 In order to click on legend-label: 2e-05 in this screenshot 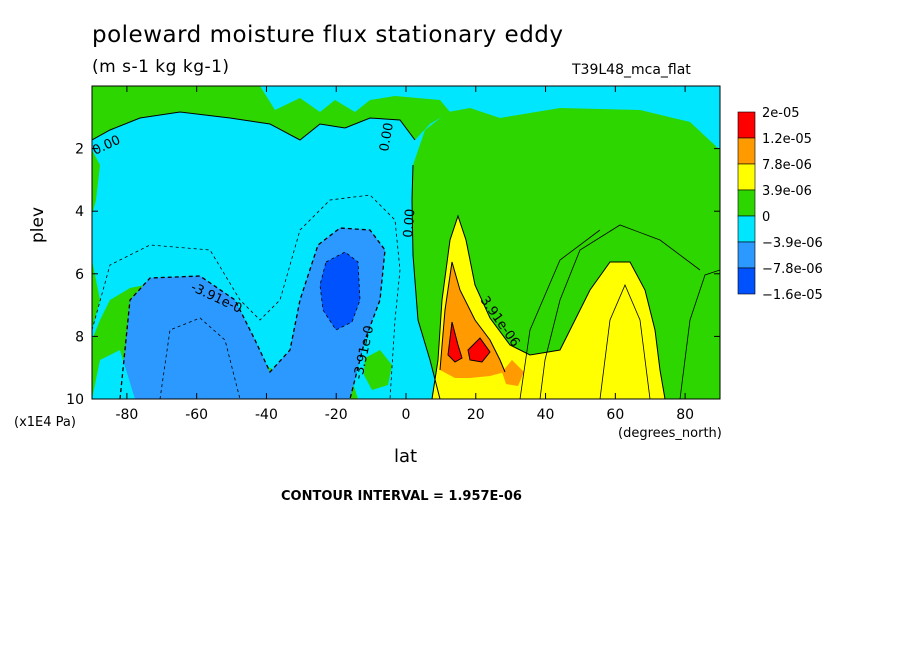, I will do `click(781, 113)`.